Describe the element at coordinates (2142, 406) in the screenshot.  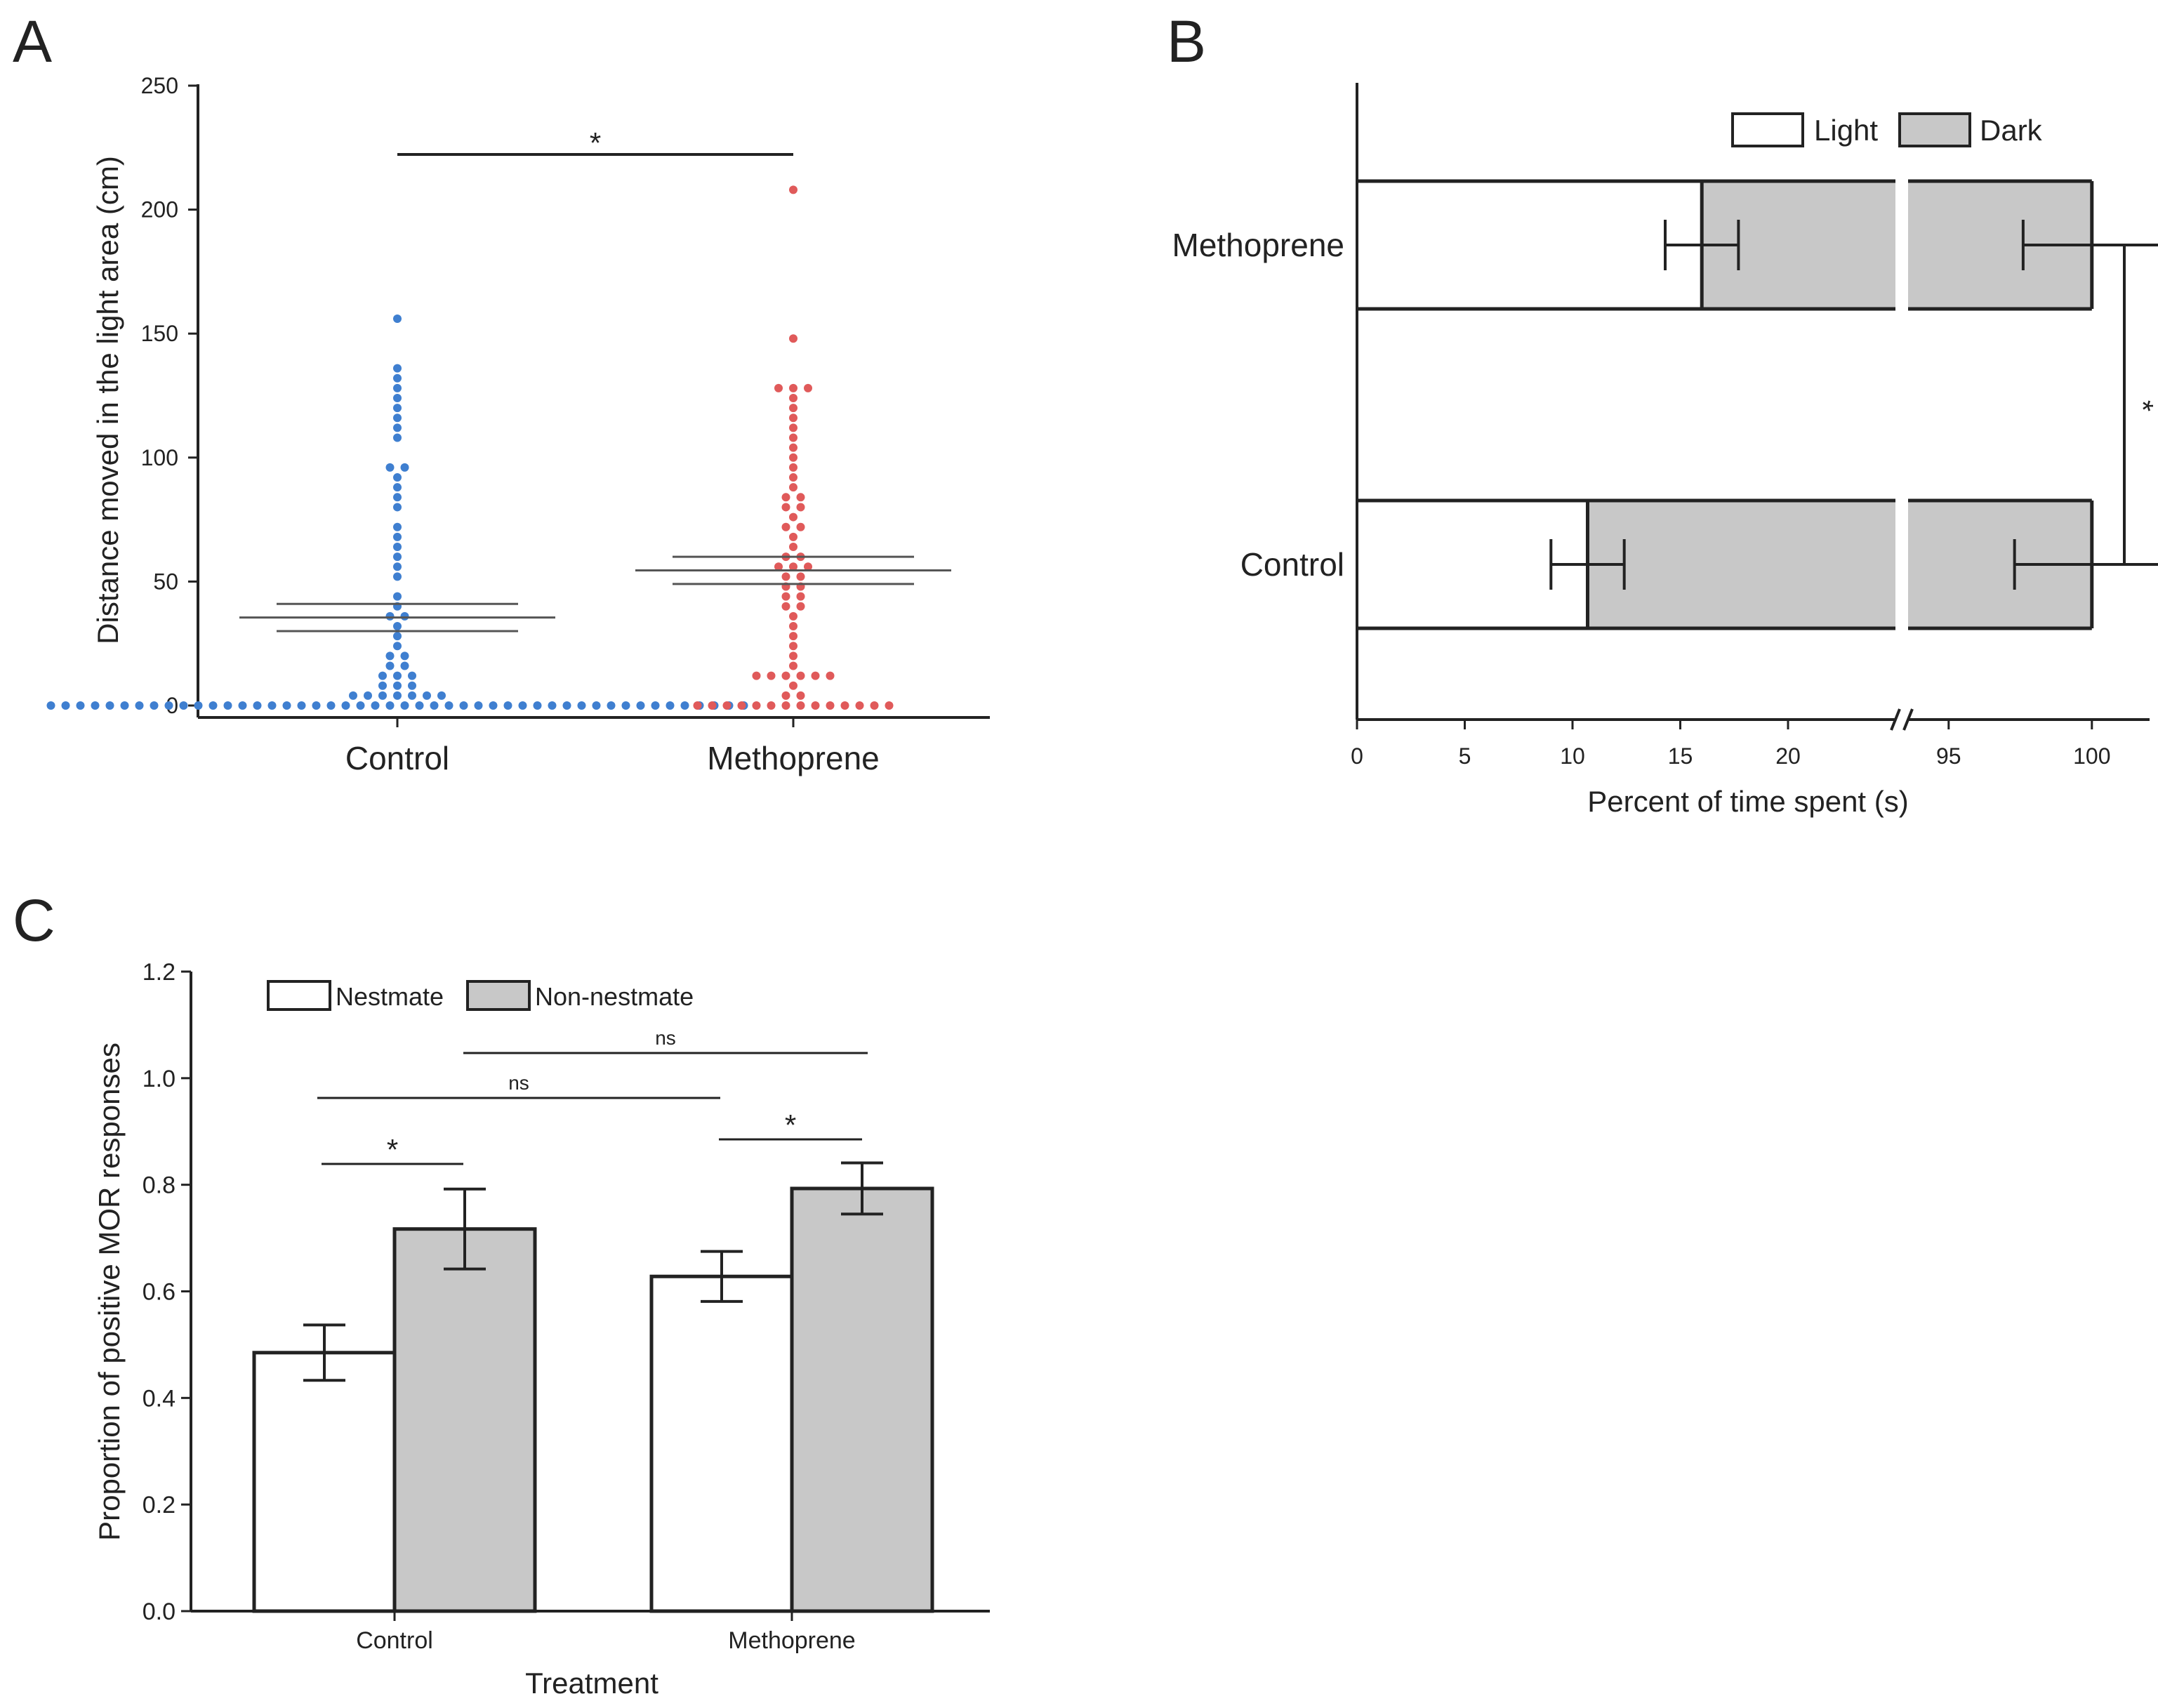
I see `b-significance-star: *` at that location.